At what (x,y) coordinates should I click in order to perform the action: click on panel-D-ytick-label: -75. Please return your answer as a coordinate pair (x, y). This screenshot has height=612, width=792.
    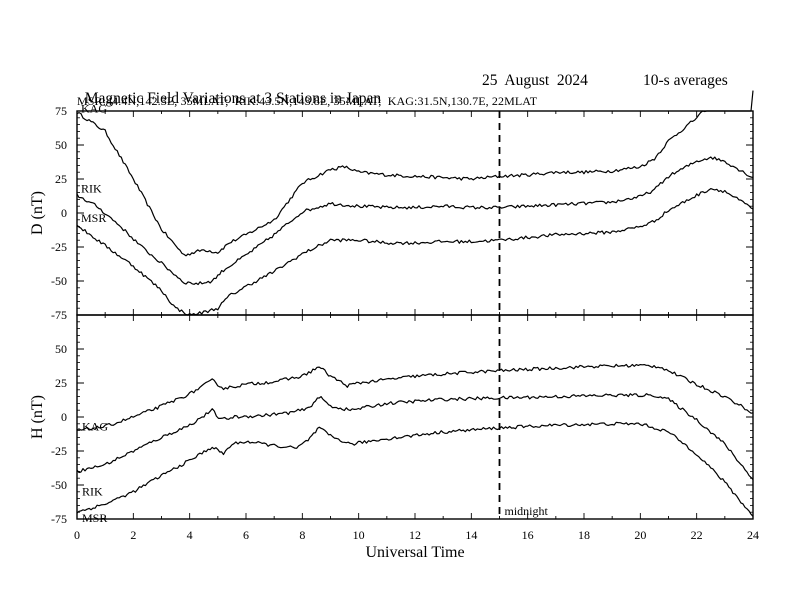
    Looking at the image, I should click on (59, 315).